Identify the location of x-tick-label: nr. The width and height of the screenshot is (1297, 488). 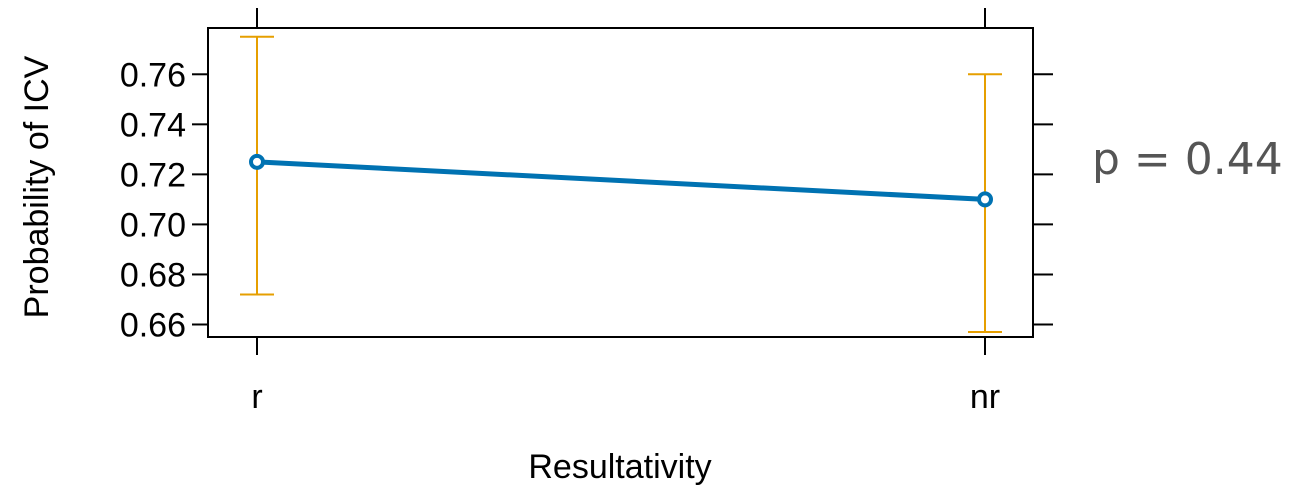
(985, 397).